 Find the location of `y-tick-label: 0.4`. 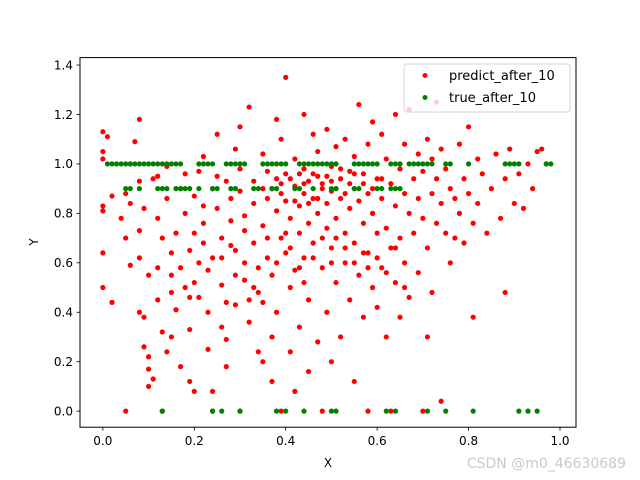

y-tick-label: 0.4 is located at coordinates (63, 313).